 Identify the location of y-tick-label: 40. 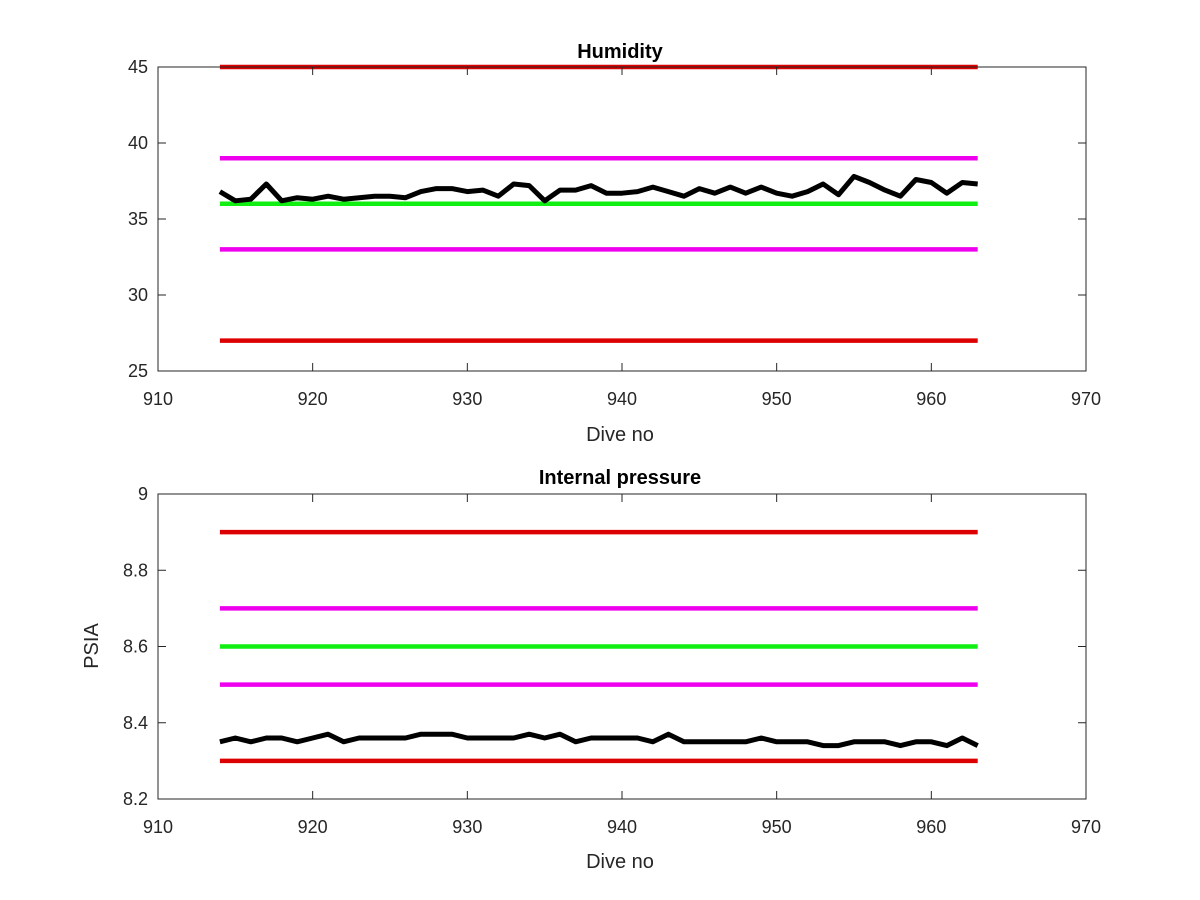
(138, 143).